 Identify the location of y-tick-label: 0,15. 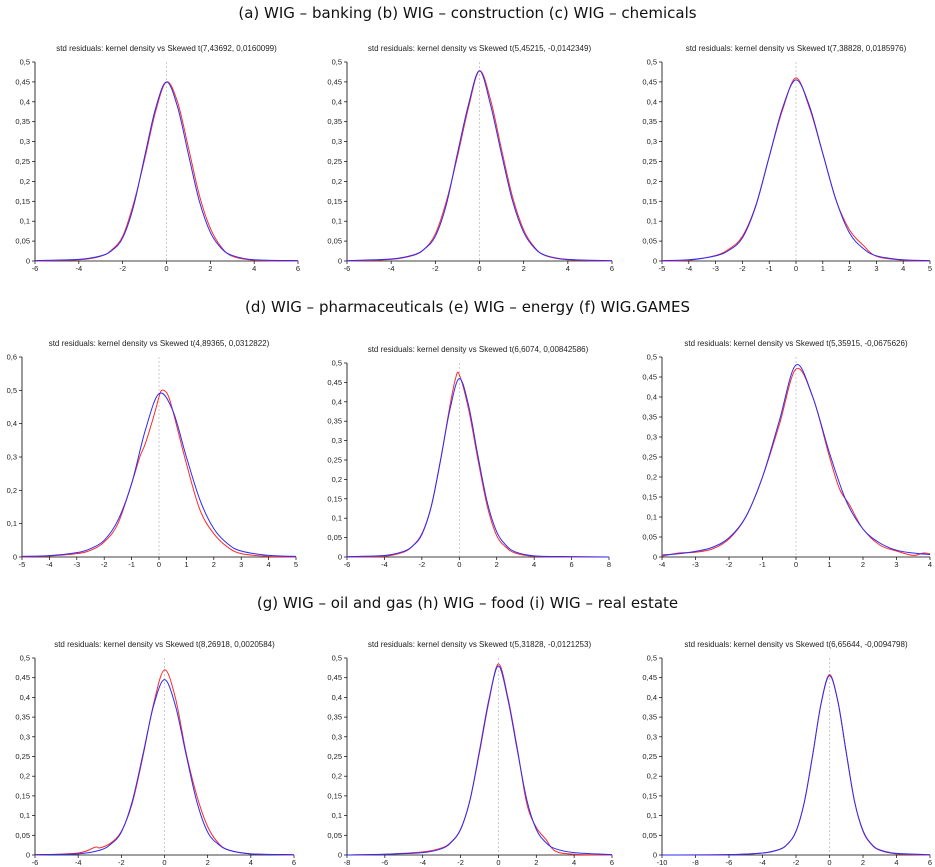
(334, 498).